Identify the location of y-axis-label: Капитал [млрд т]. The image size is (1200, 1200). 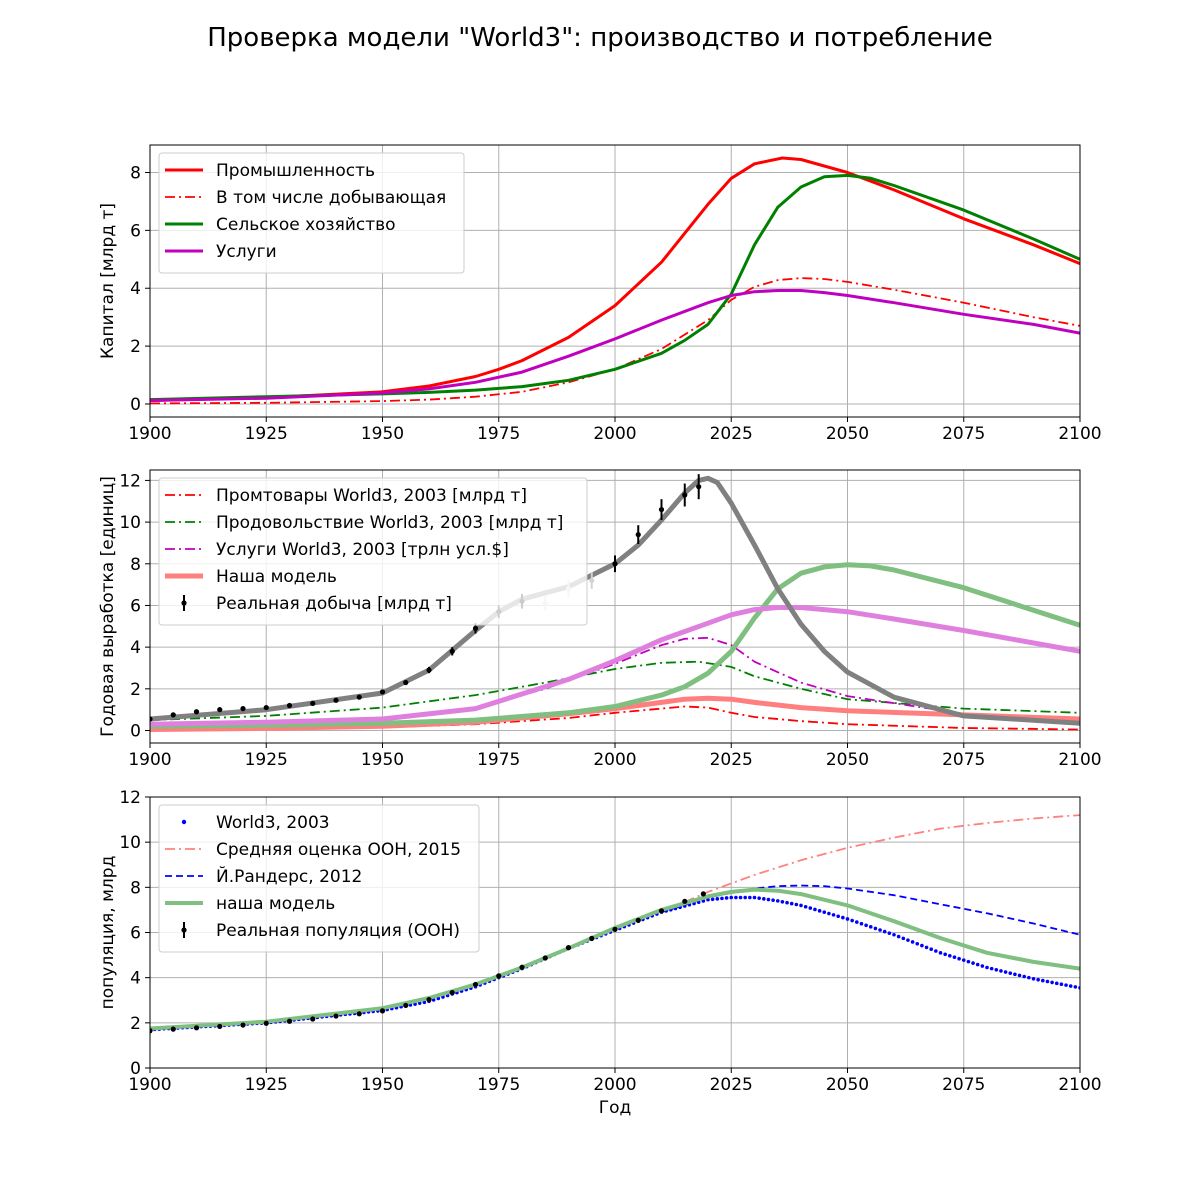
(108, 281).